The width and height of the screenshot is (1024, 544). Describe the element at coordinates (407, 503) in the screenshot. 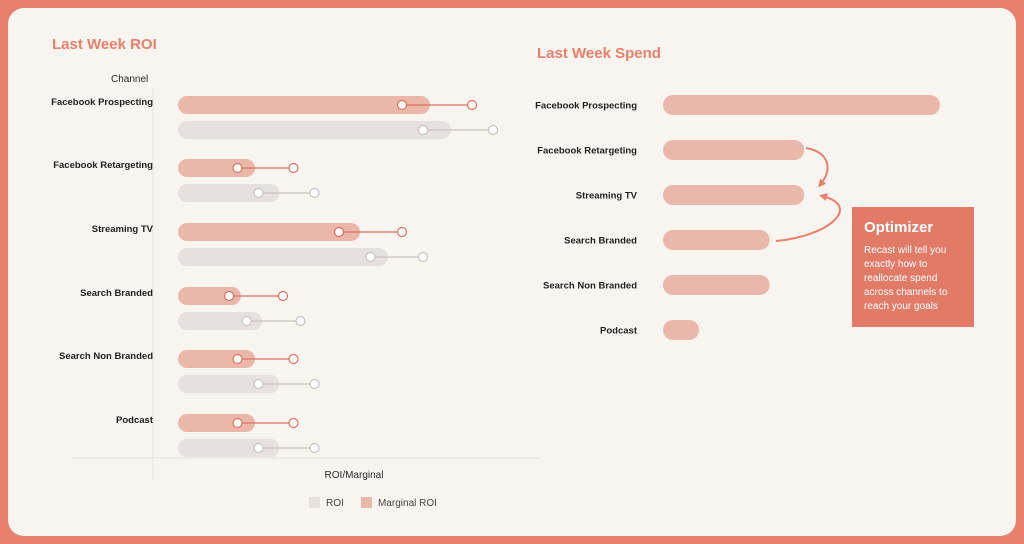

I see `legend-marginal-label: Marginal ROI` at that location.